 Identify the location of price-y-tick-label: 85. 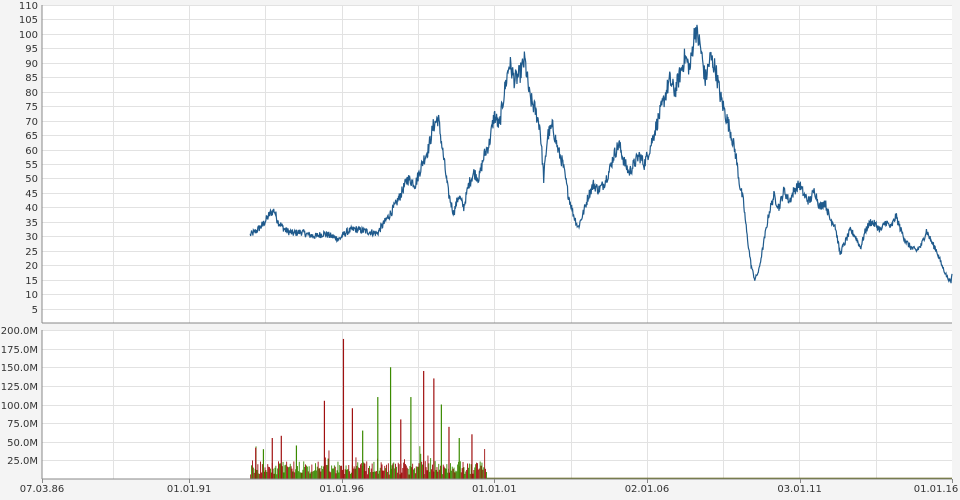
(31, 78).